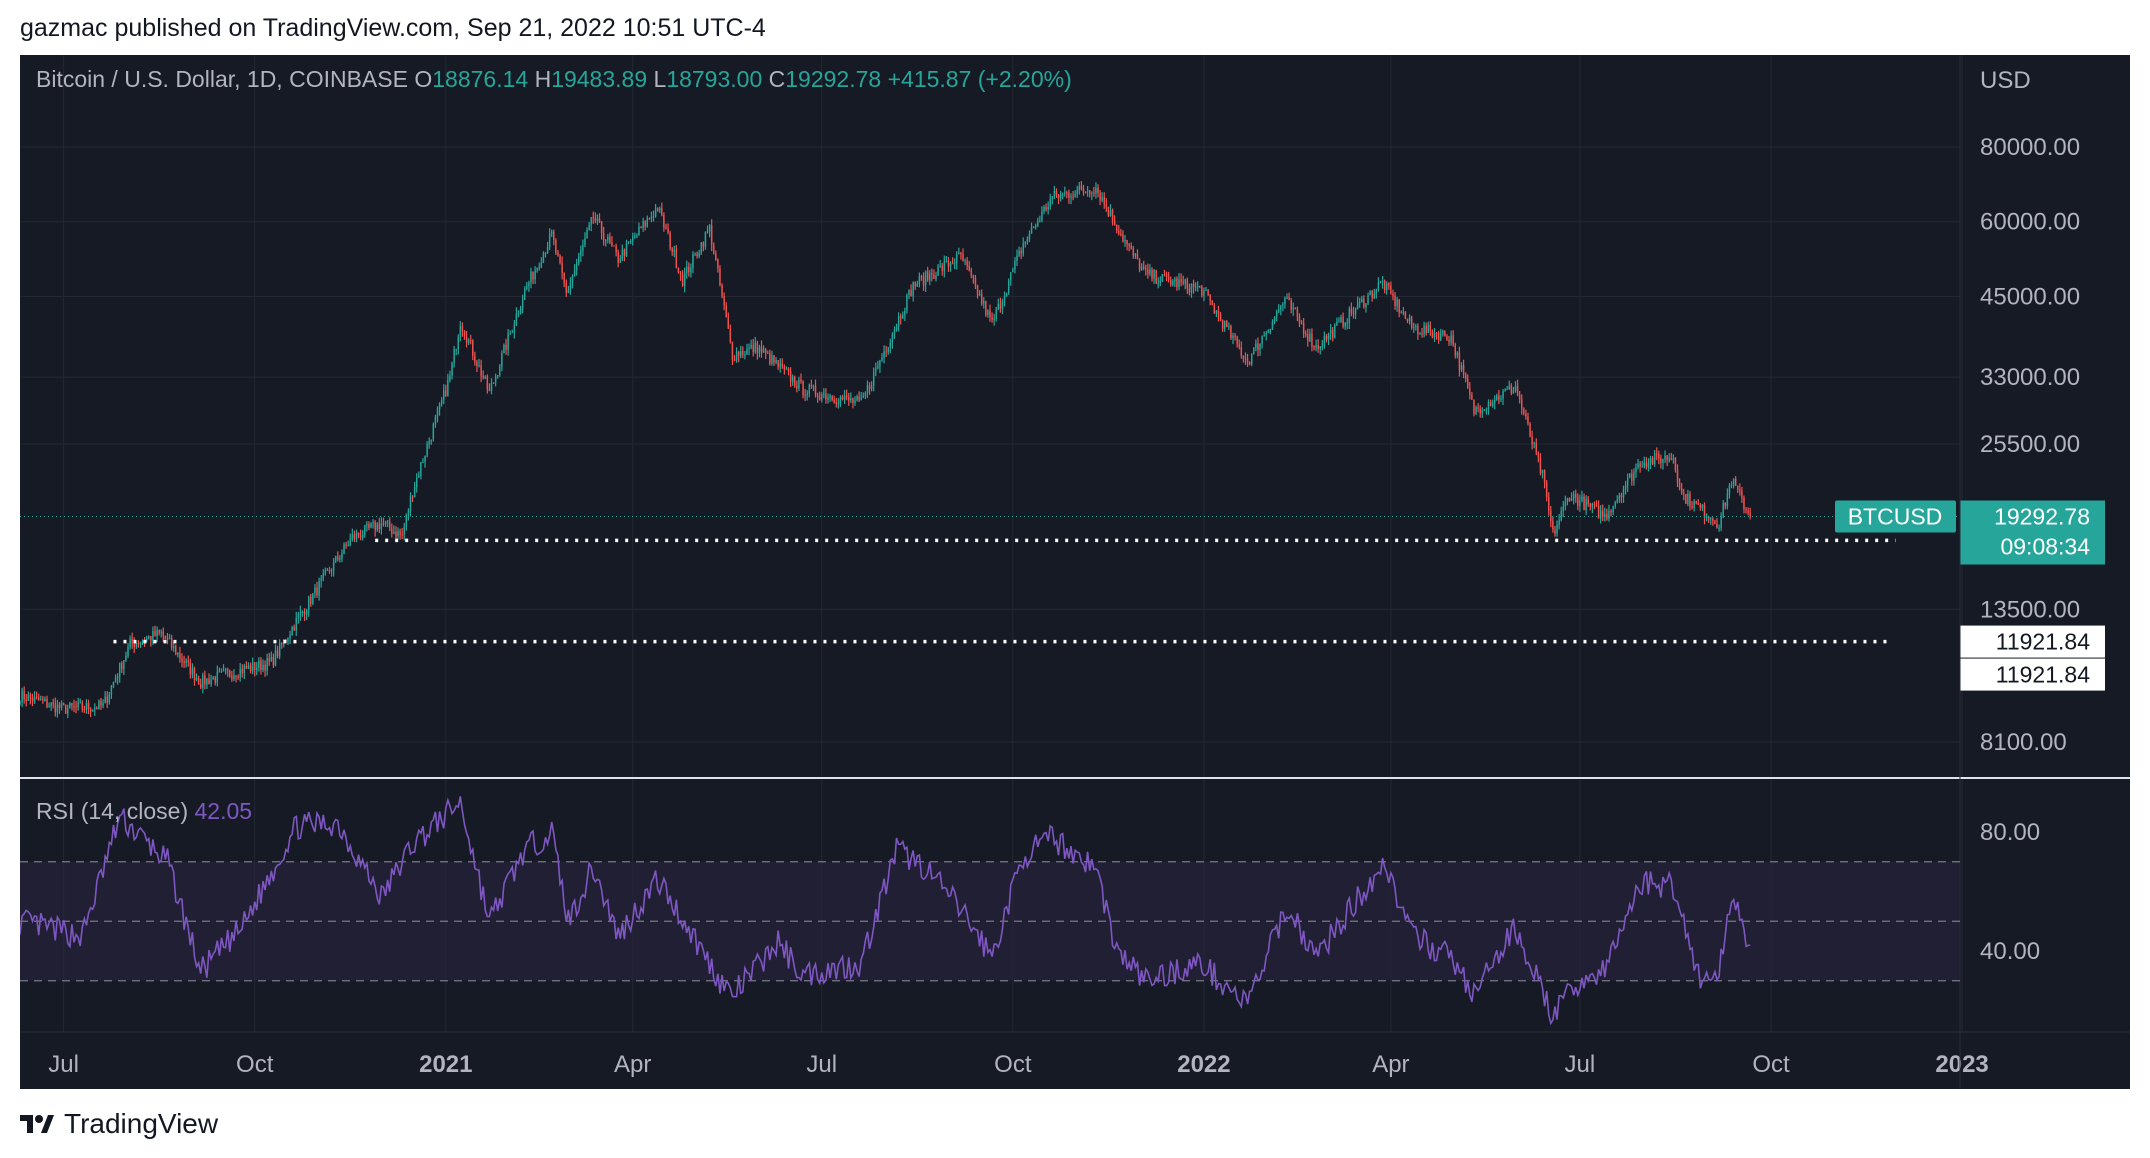  Describe the element at coordinates (2032, 674) in the screenshot. I see `level-label-bg` at that location.